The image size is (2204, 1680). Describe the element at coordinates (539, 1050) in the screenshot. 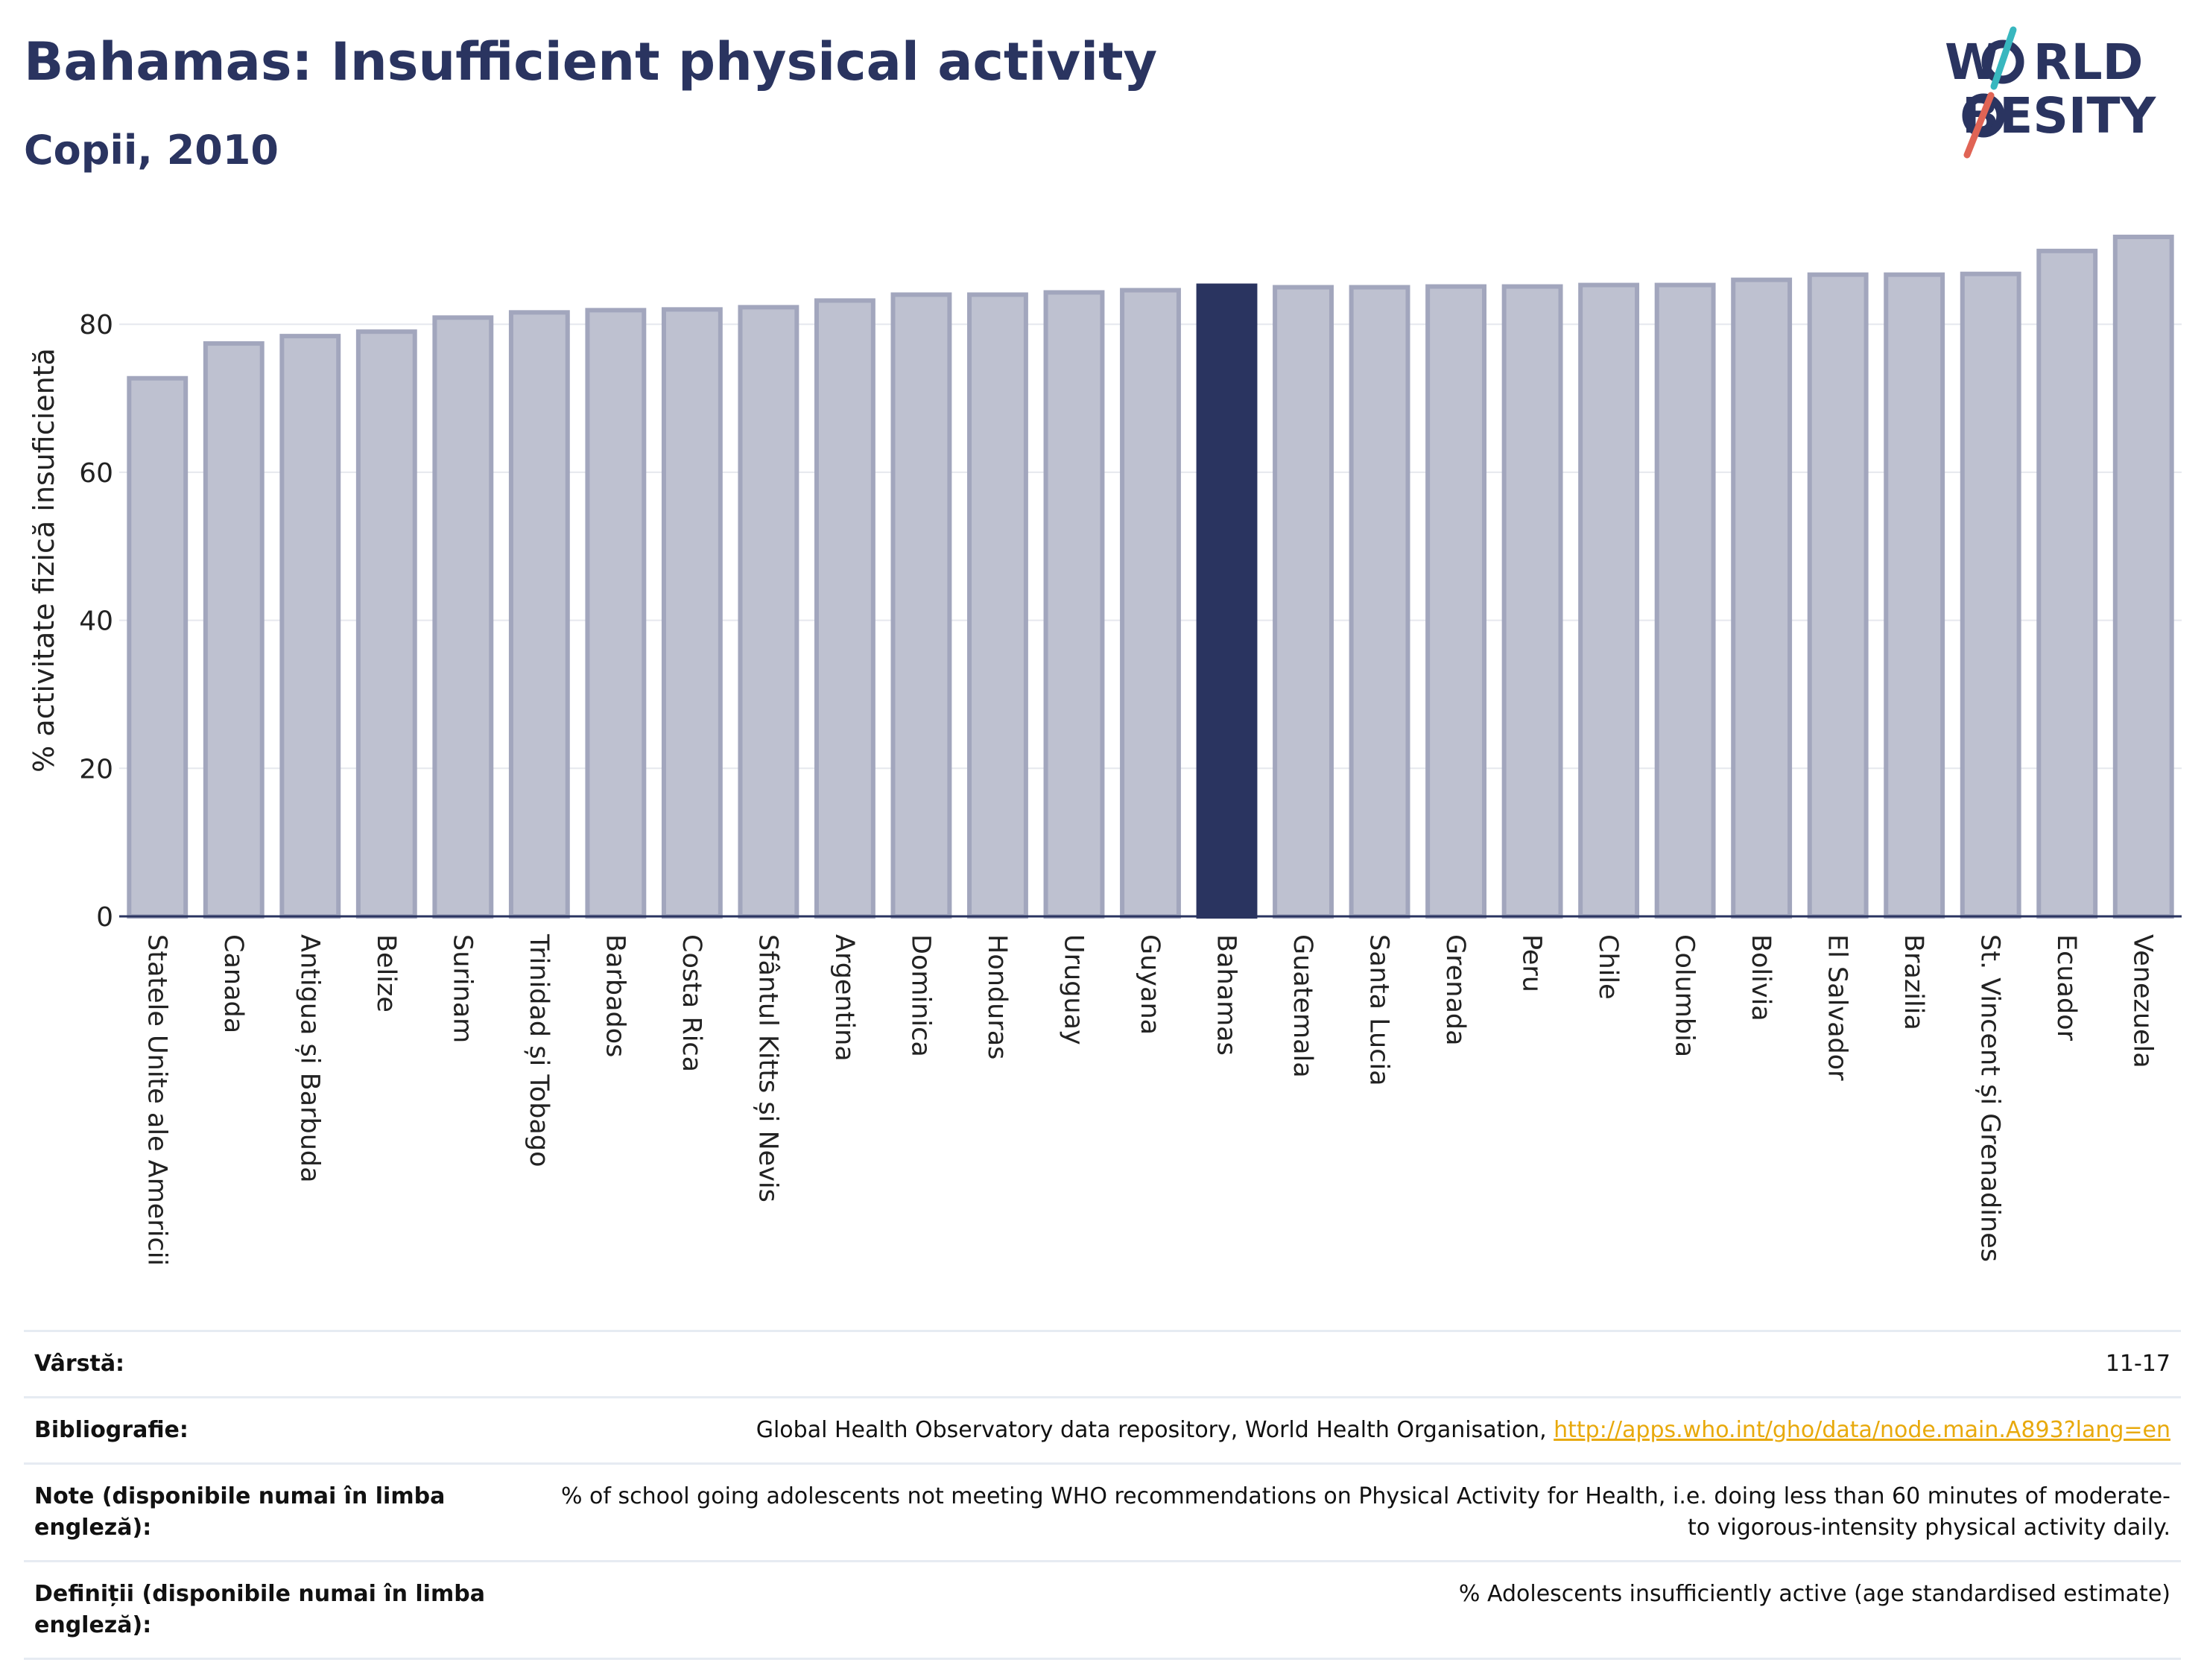

I see `x-tick-label: Trinidad și Tobago` at that location.